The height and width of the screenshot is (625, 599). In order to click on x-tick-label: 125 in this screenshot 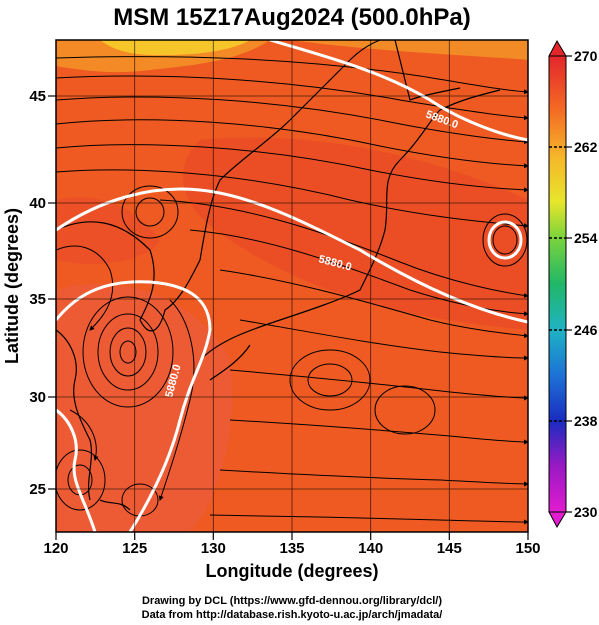, I will do `click(134, 548)`.